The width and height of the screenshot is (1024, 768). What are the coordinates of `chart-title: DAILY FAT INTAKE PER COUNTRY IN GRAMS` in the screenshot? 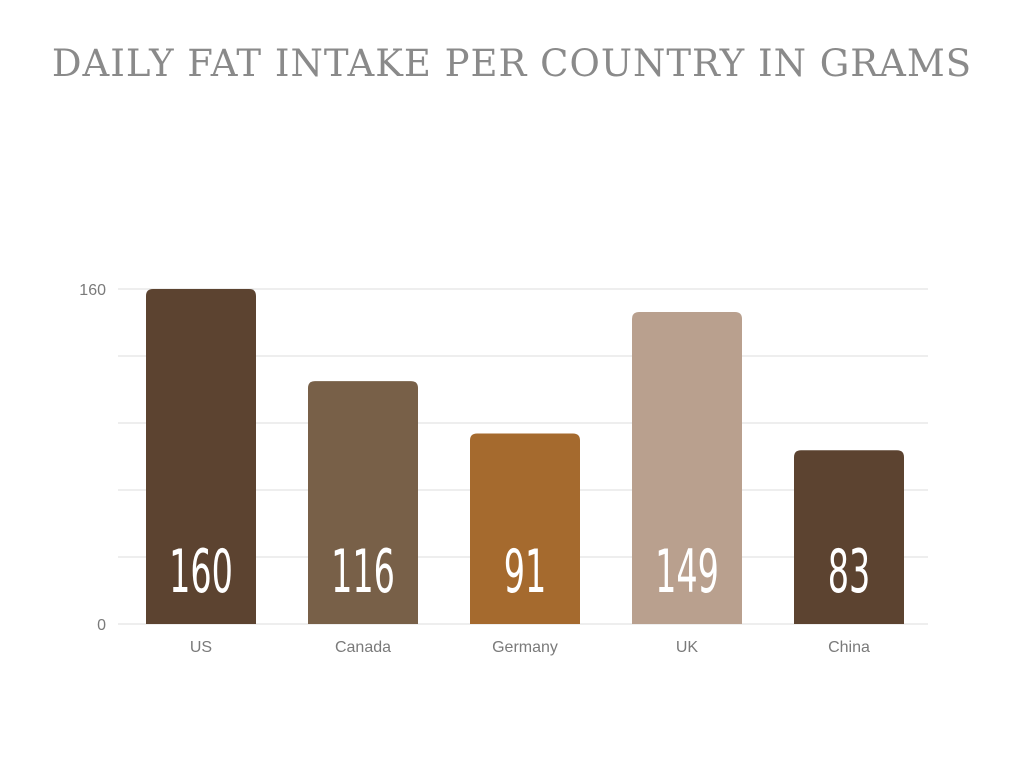 It's located at (512, 63).